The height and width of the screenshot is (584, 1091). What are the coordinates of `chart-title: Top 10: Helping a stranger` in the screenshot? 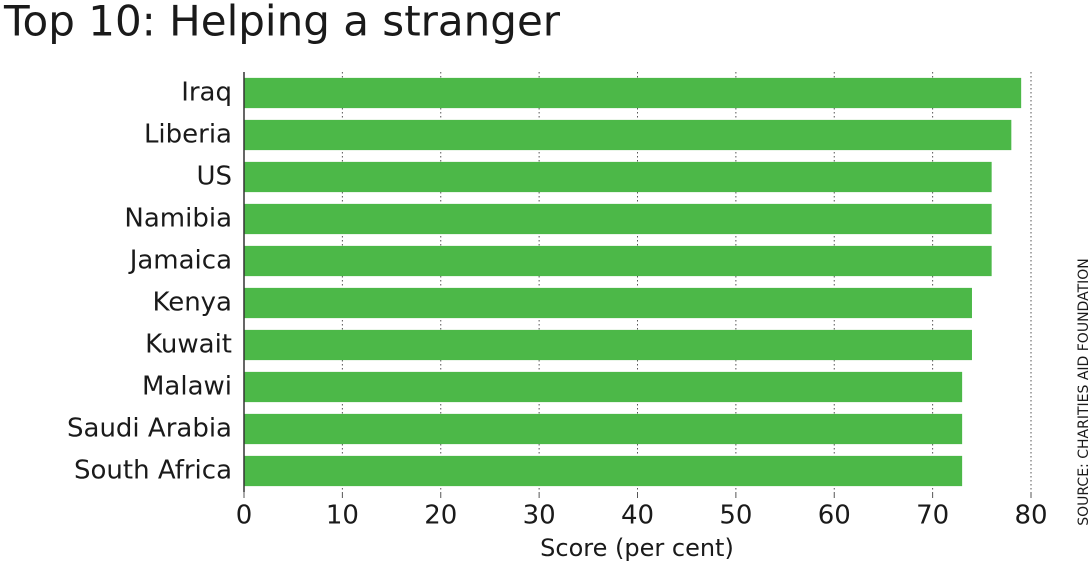 It's located at (282, 23).